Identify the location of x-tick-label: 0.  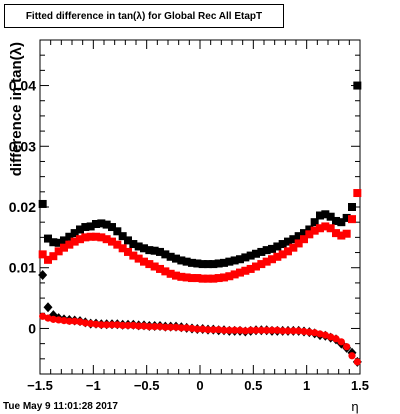
(199, 385).